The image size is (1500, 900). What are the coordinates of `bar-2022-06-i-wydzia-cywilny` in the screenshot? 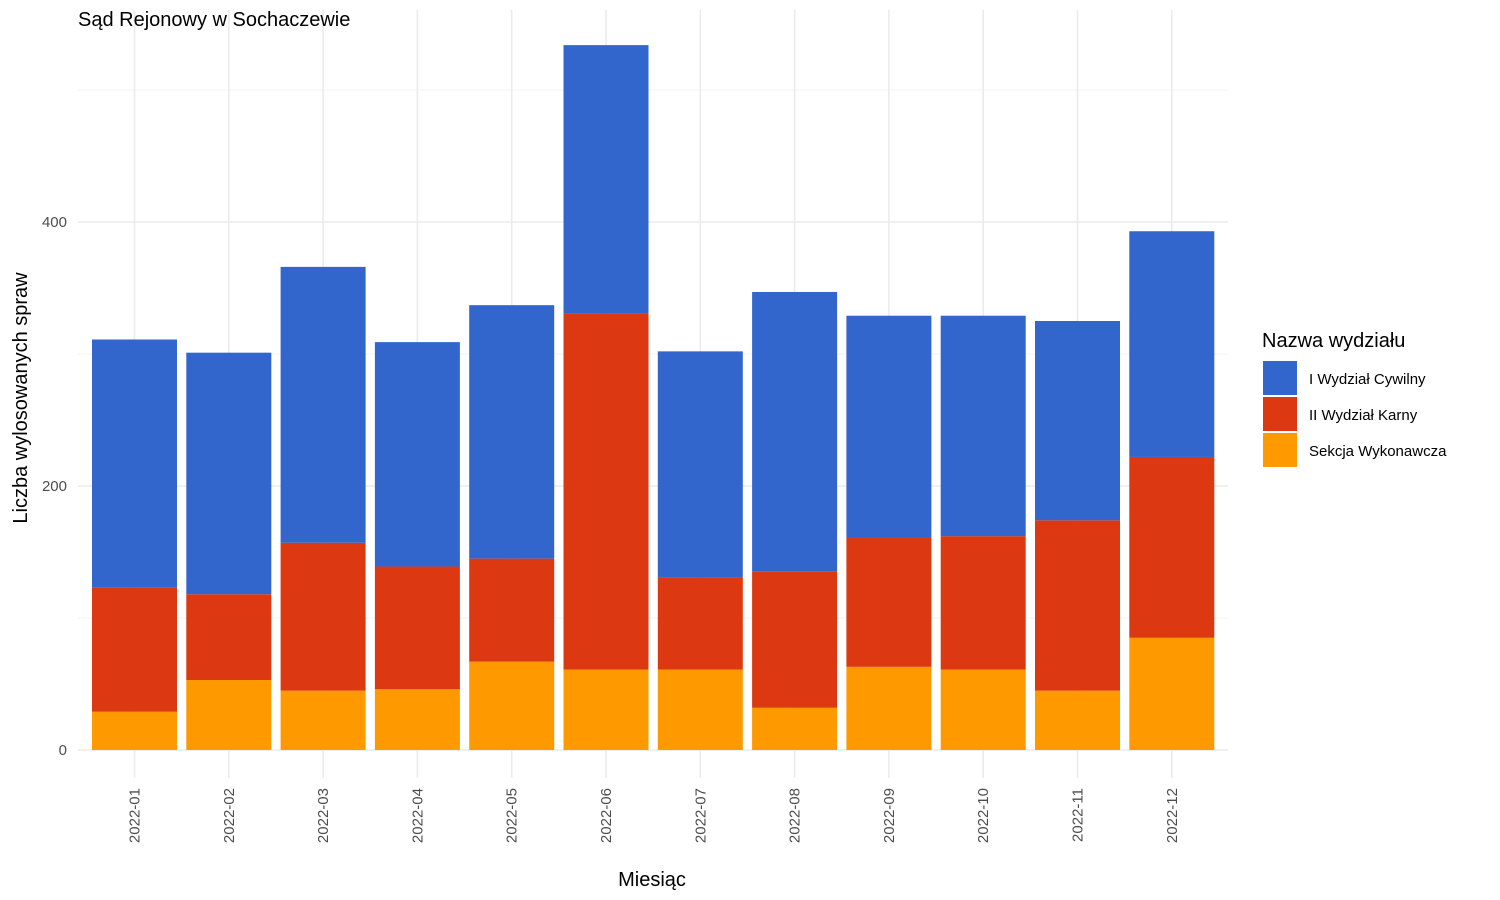 It's located at (606, 179).